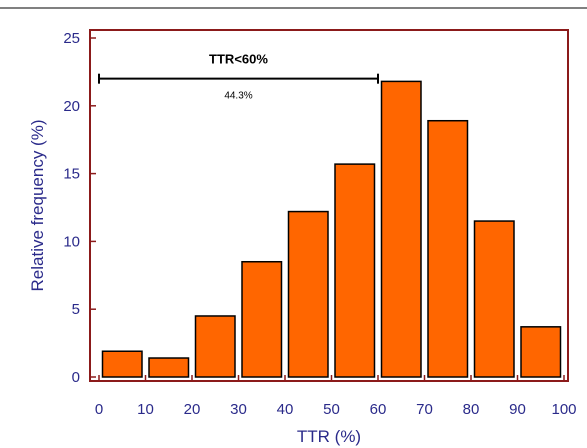 Image resolution: width=587 pixels, height=448 pixels. I want to click on x-tick-label: 90, so click(517, 409).